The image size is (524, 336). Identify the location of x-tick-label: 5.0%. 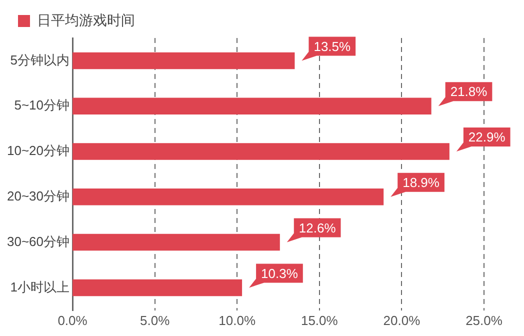
(155, 320).